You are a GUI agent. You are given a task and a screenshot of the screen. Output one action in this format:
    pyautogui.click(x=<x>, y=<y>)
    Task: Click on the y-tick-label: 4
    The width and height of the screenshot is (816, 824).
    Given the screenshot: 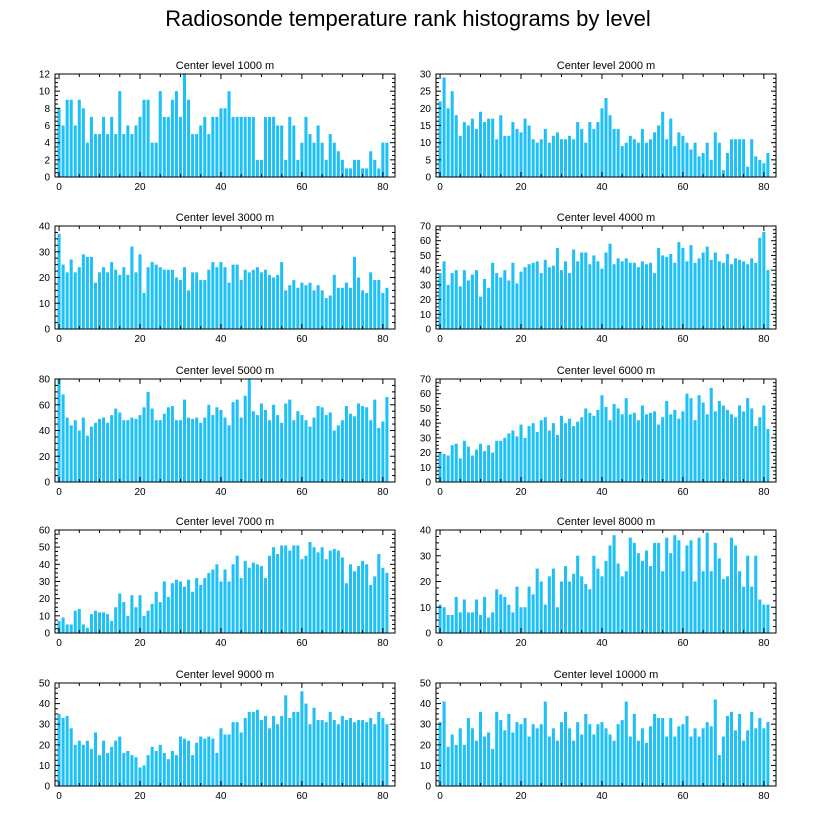 What is the action you would take?
    pyautogui.click(x=47, y=143)
    